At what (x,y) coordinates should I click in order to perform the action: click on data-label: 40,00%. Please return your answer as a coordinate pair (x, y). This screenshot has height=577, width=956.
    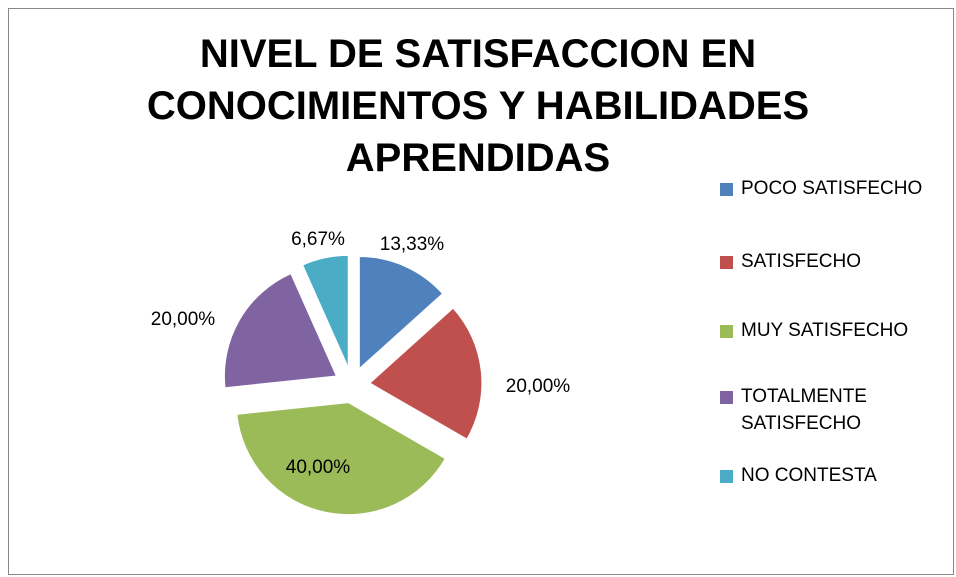
    Looking at the image, I should click on (318, 467).